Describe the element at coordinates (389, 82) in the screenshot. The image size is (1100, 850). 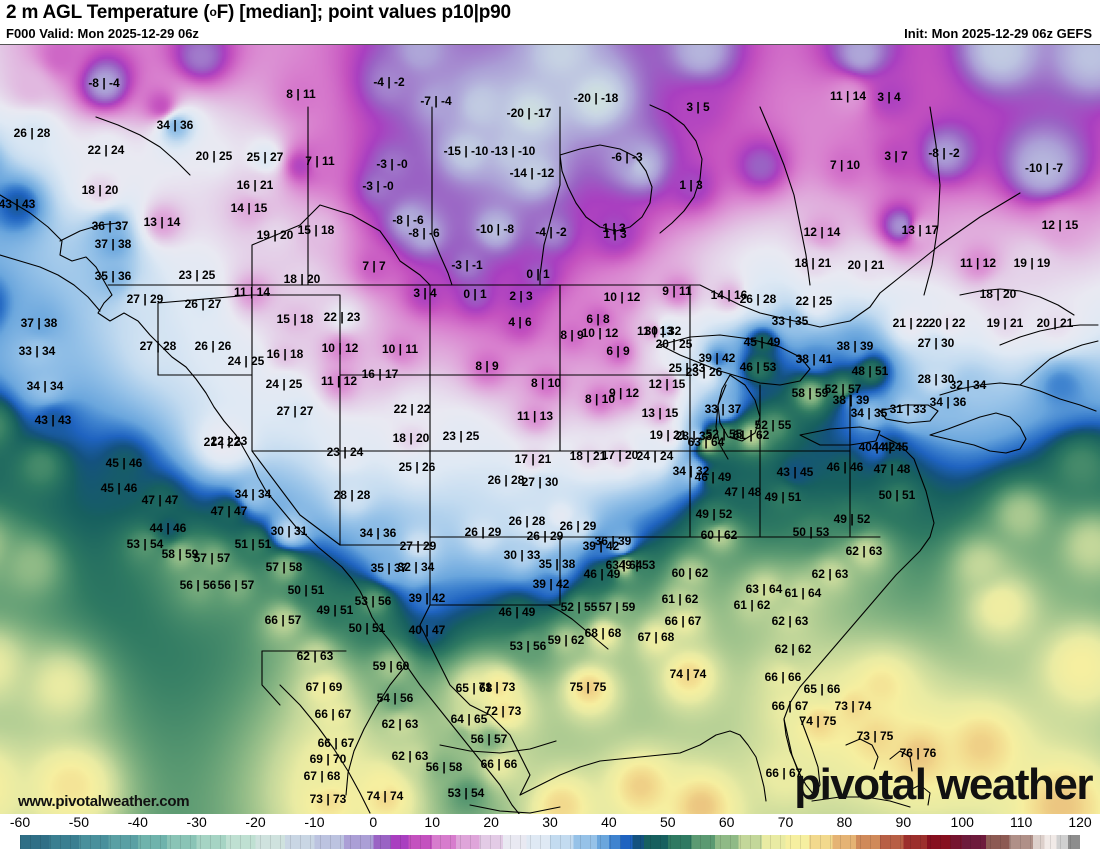
I see `point-value-label: -4 | -2` at that location.